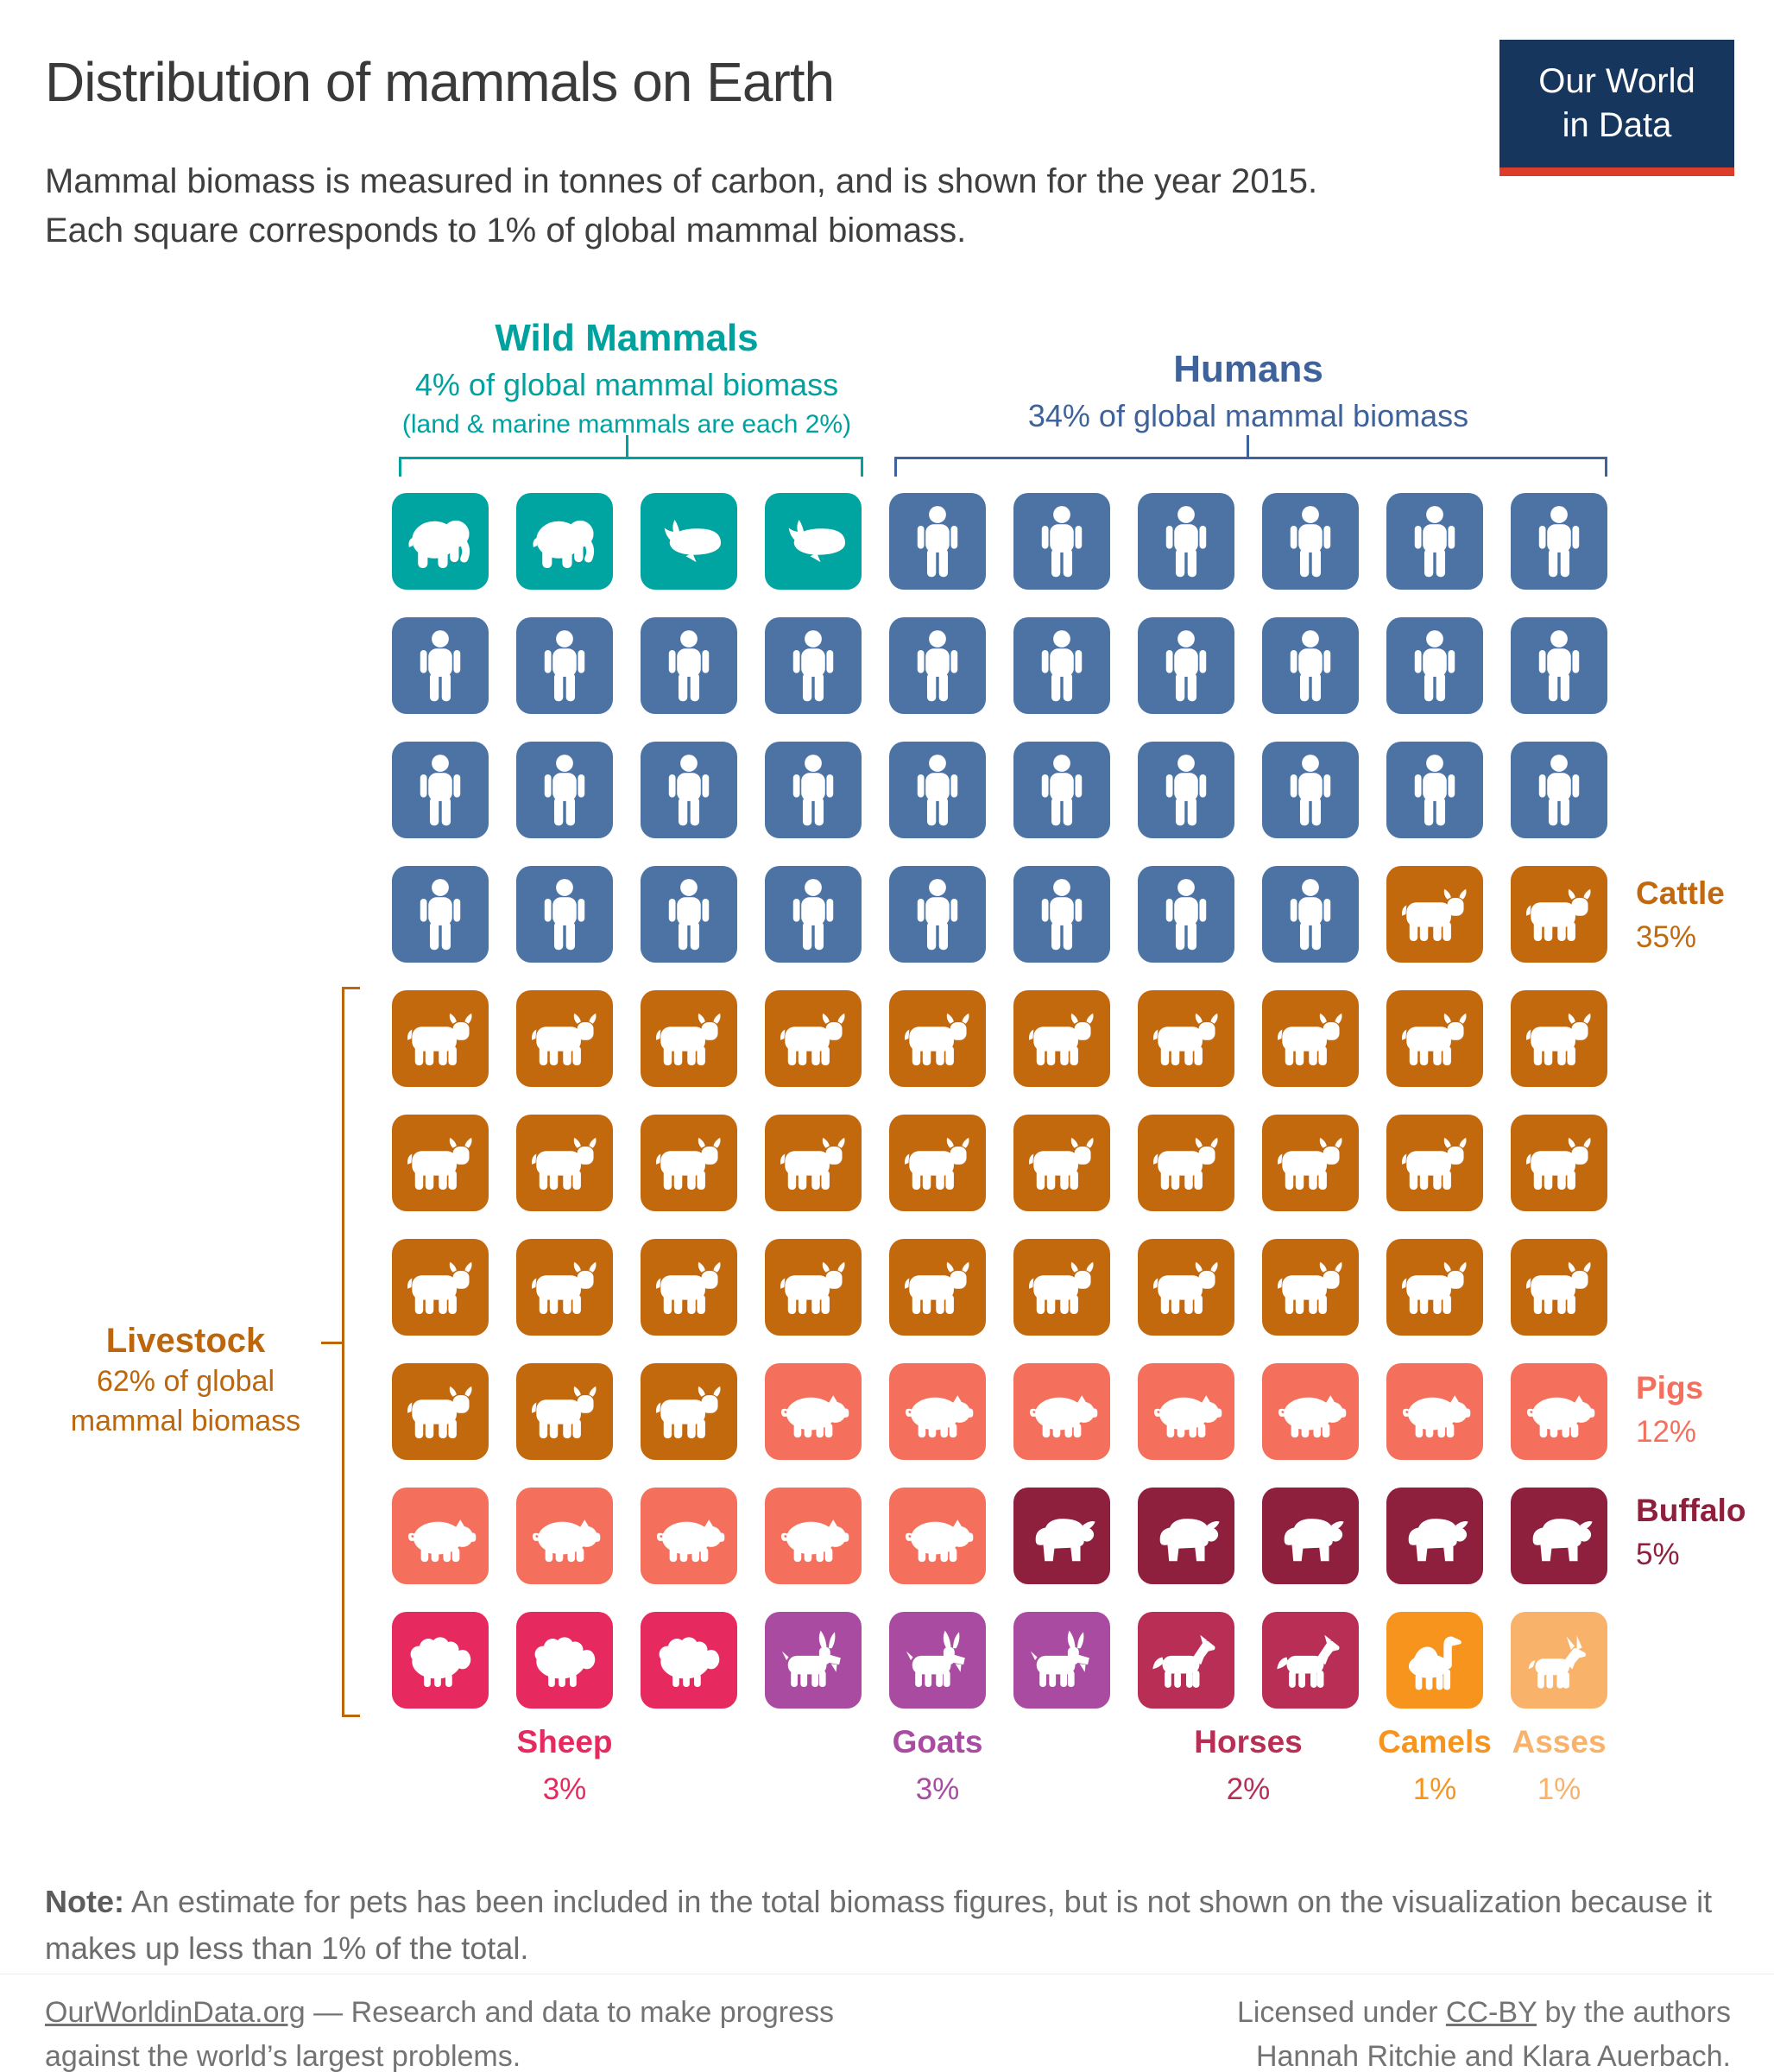 This screenshot has width=1774, height=2072. What do you see at coordinates (1434, 1660) in the screenshot?
I see `cell-camel` at bounding box center [1434, 1660].